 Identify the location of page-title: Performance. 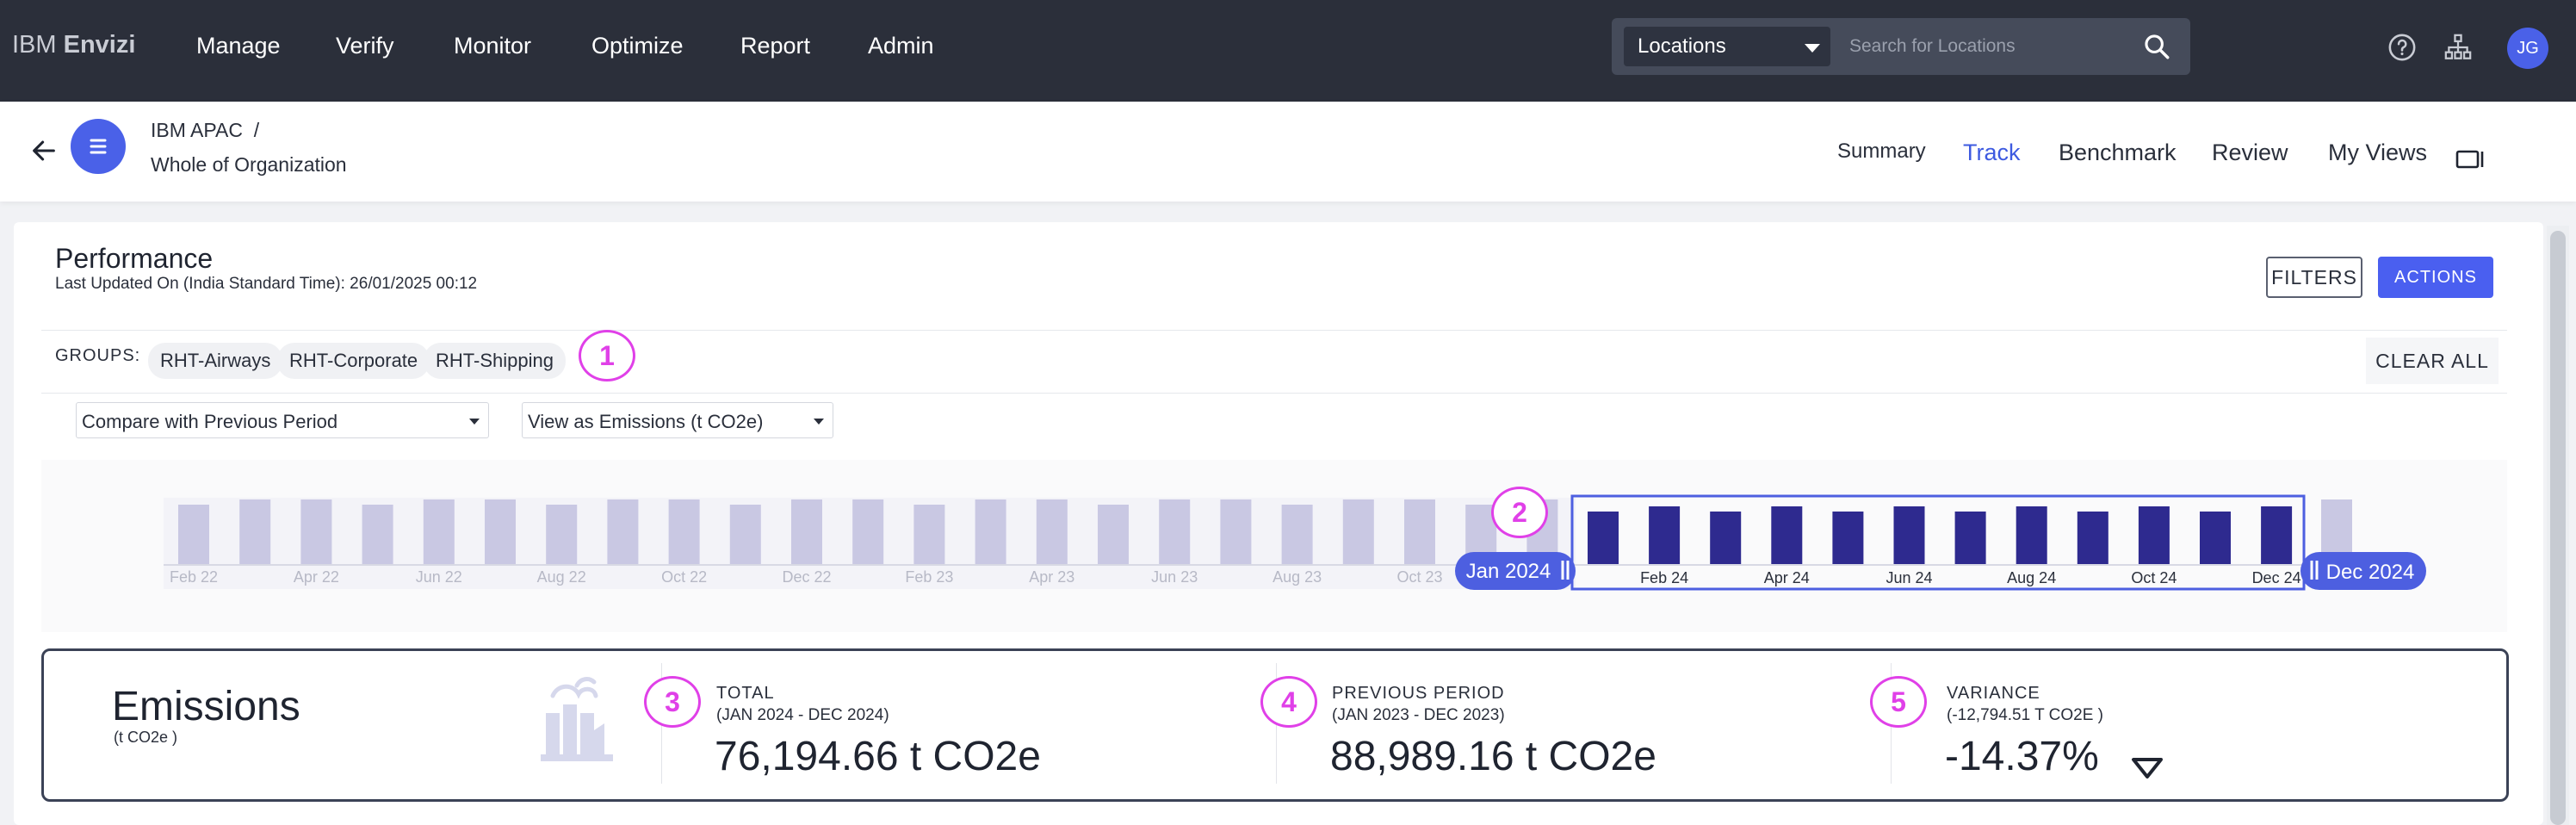
(135, 258).